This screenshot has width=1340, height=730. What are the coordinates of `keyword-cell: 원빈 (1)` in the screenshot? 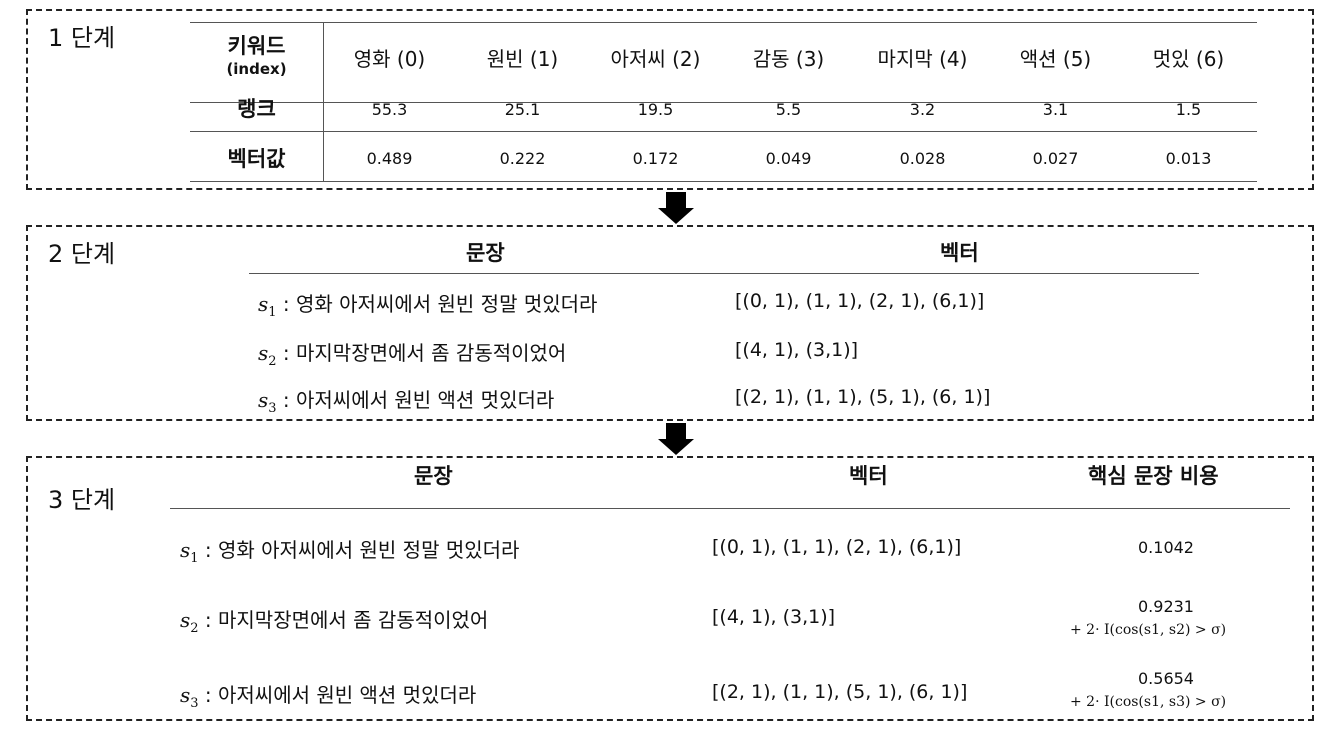 It's located at (522, 59).